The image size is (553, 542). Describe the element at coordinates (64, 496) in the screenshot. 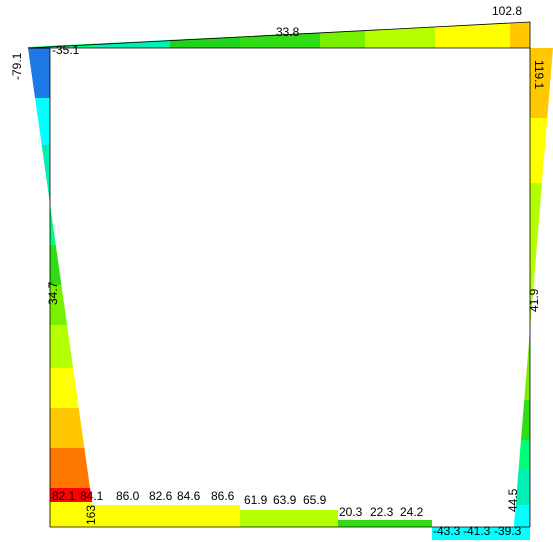

I see `label-bottom-82-1: 82.1` at that location.